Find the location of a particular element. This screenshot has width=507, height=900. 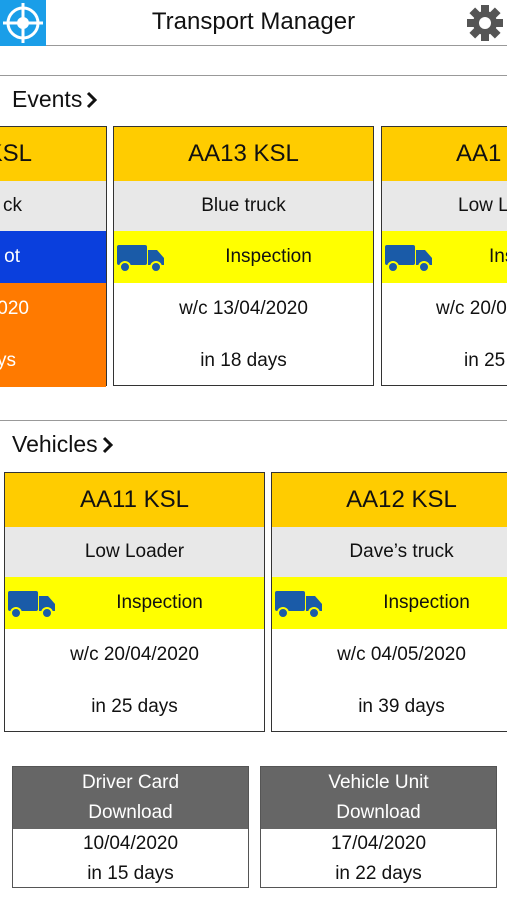

vehicles-link: Vehicles is located at coordinates (63, 444).